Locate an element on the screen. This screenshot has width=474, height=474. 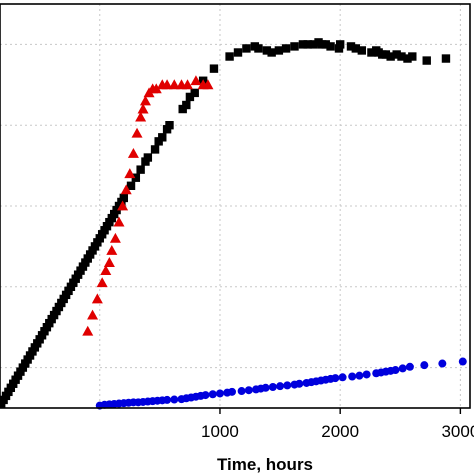
x-axis-ticks: 1000 2000 3000 is located at coordinates (337, 424).